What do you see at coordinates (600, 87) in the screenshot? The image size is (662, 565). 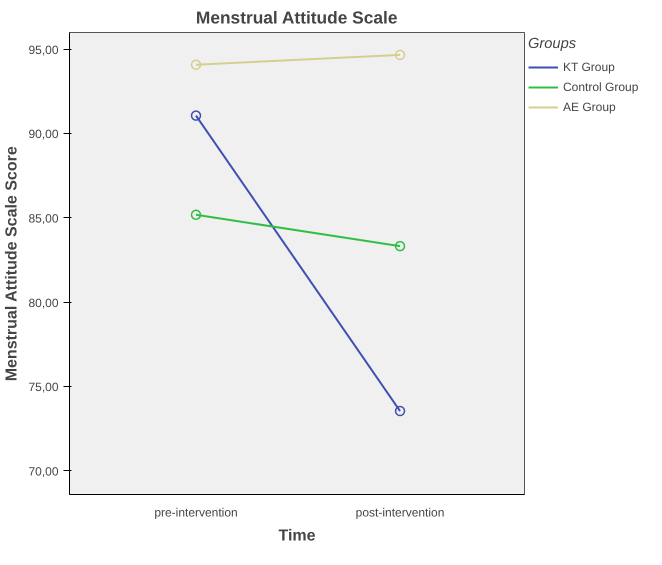 I see `legend-label: Control Group` at bounding box center [600, 87].